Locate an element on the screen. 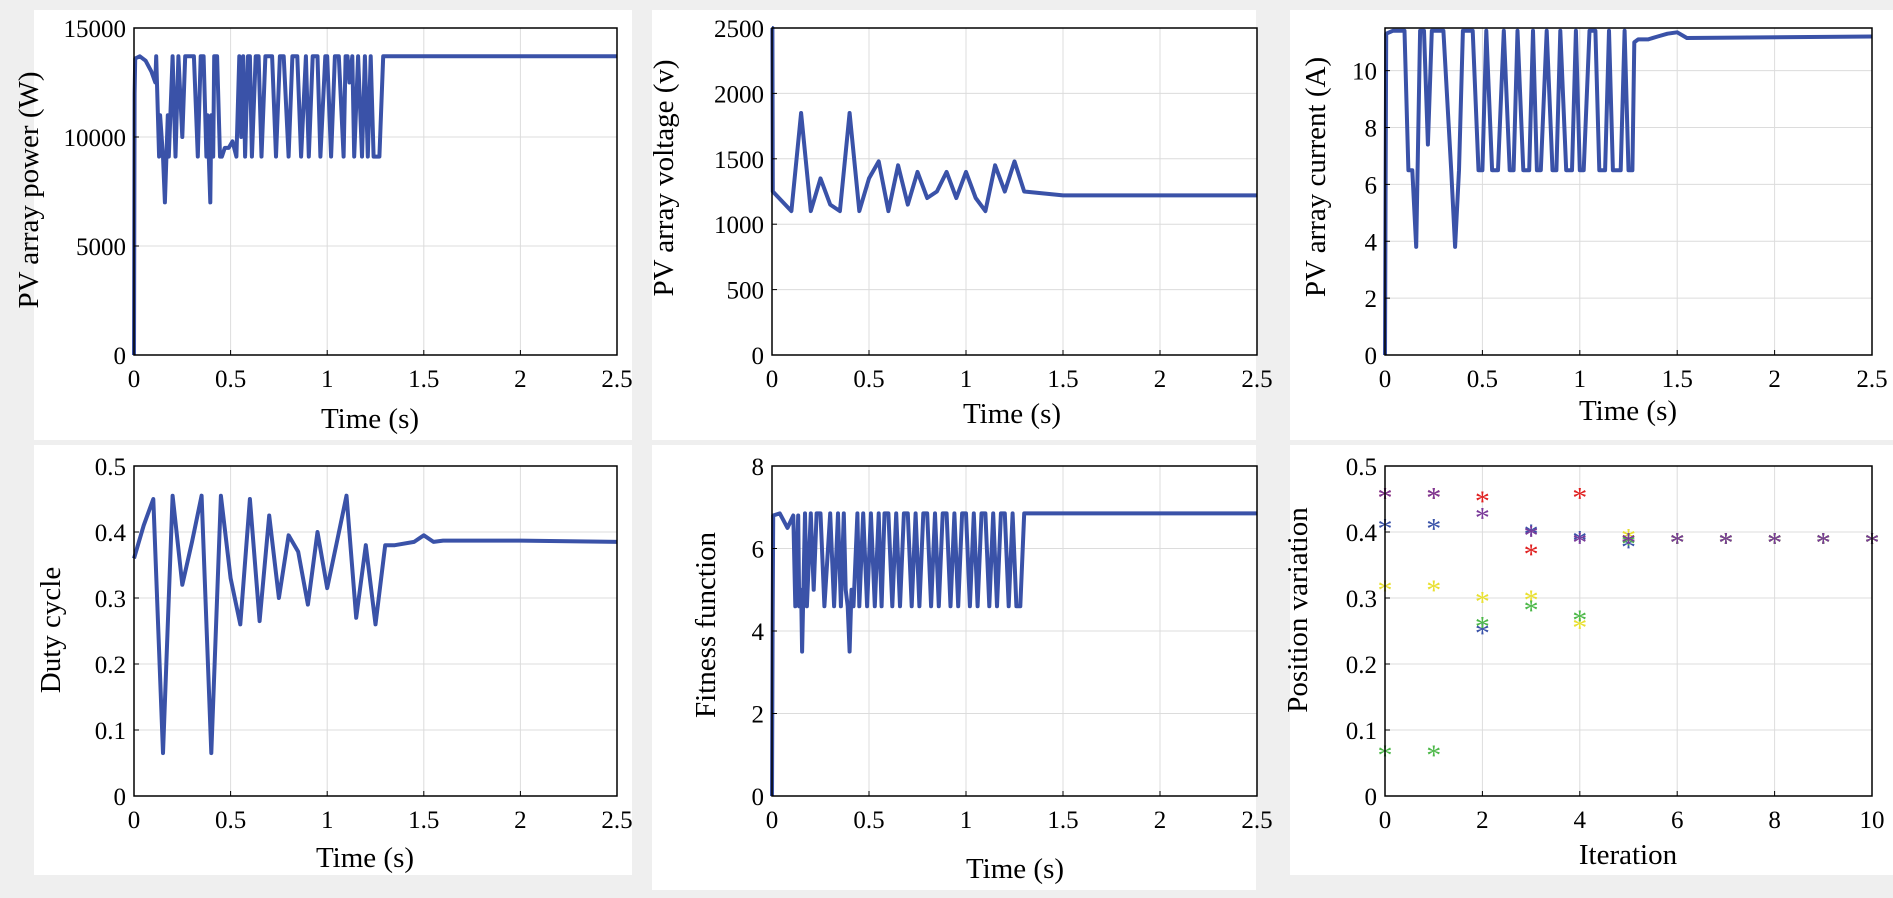 This screenshot has width=1893, height=898. duty-ylabel: Duty cycle is located at coordinates (51, 630).